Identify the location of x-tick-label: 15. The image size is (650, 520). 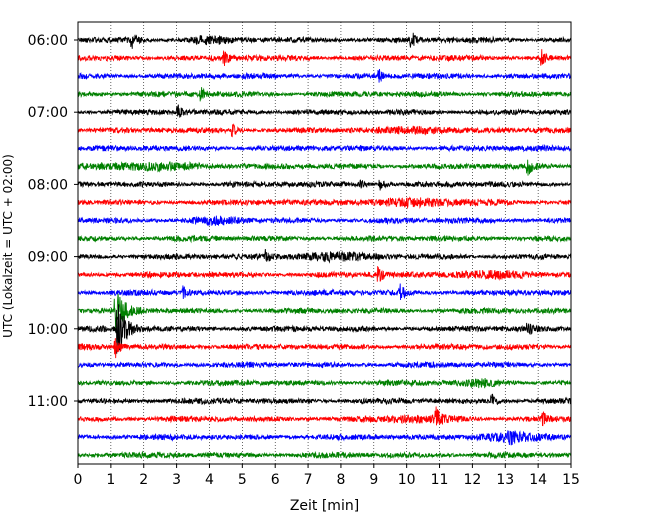
(571, 480).